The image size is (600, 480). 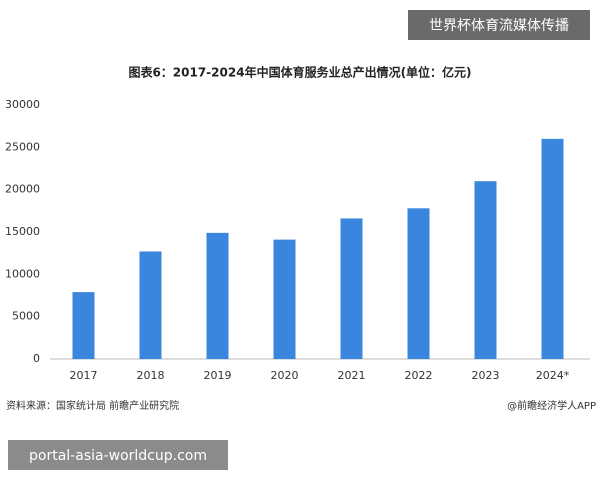 I want to click on x-tick-label: 2017, so click(x=84, y=375).